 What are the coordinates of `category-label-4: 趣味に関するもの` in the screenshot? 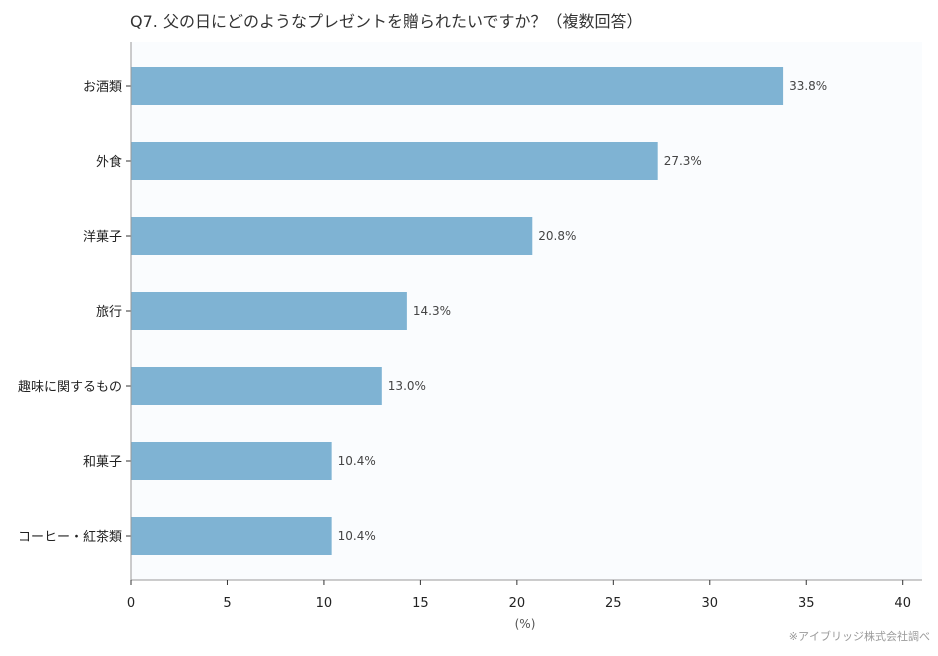 It's located at (70, 387).